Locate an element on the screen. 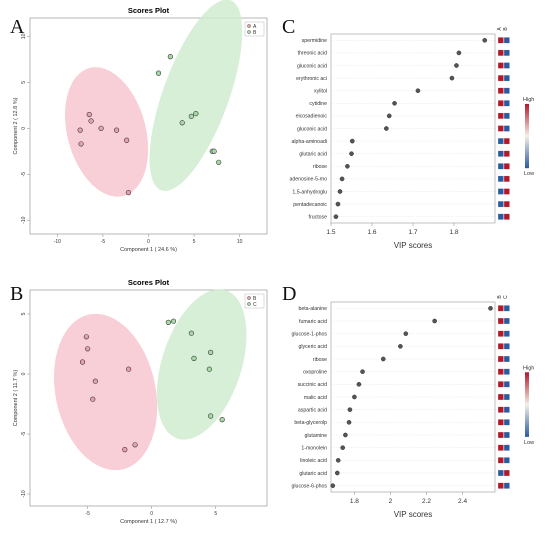 This screenshot has width=550, height=541. x-tick-label: 1.6 is located at coordinates (371, 232).